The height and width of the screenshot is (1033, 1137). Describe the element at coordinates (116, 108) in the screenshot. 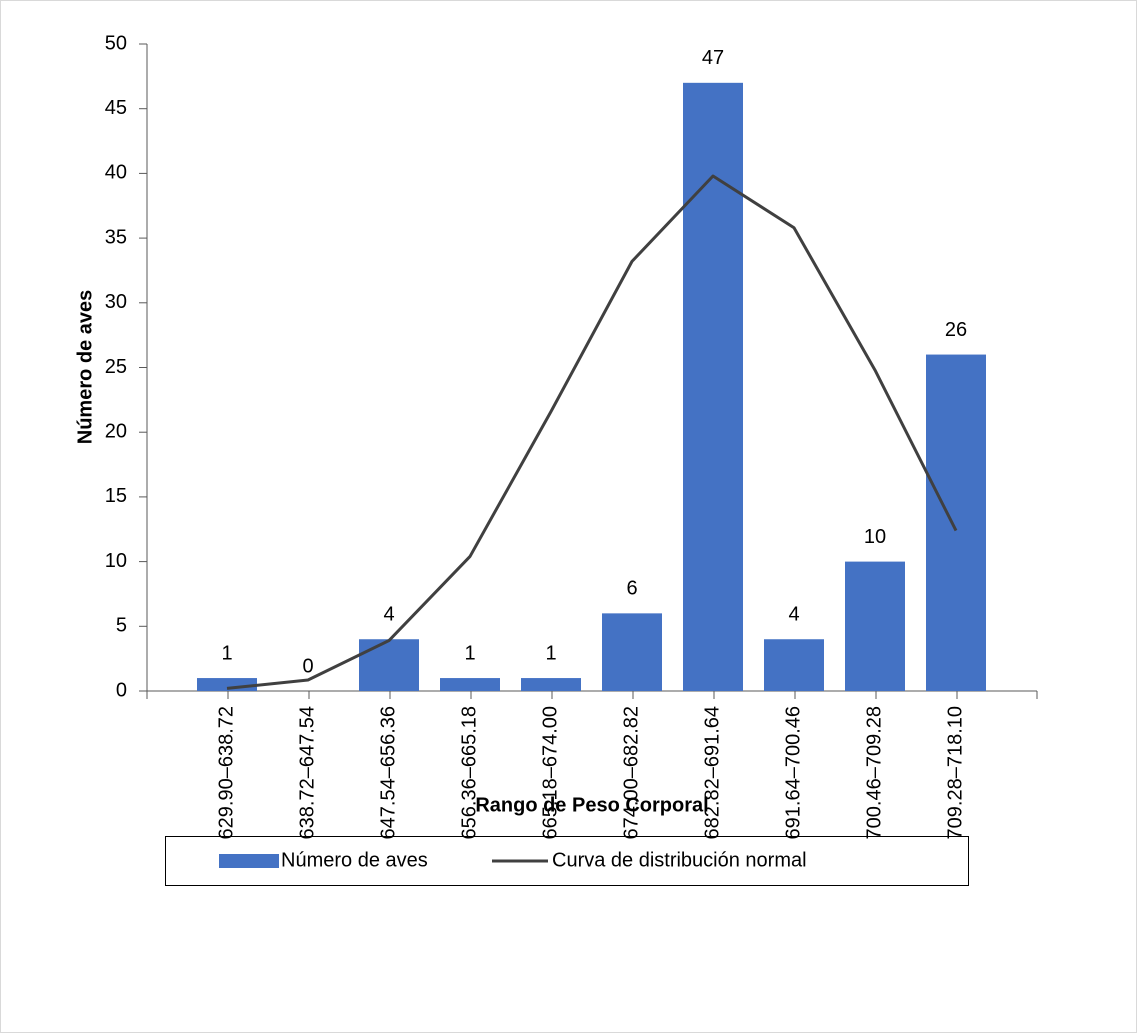

I see `y-tick-label: 45` at that location.